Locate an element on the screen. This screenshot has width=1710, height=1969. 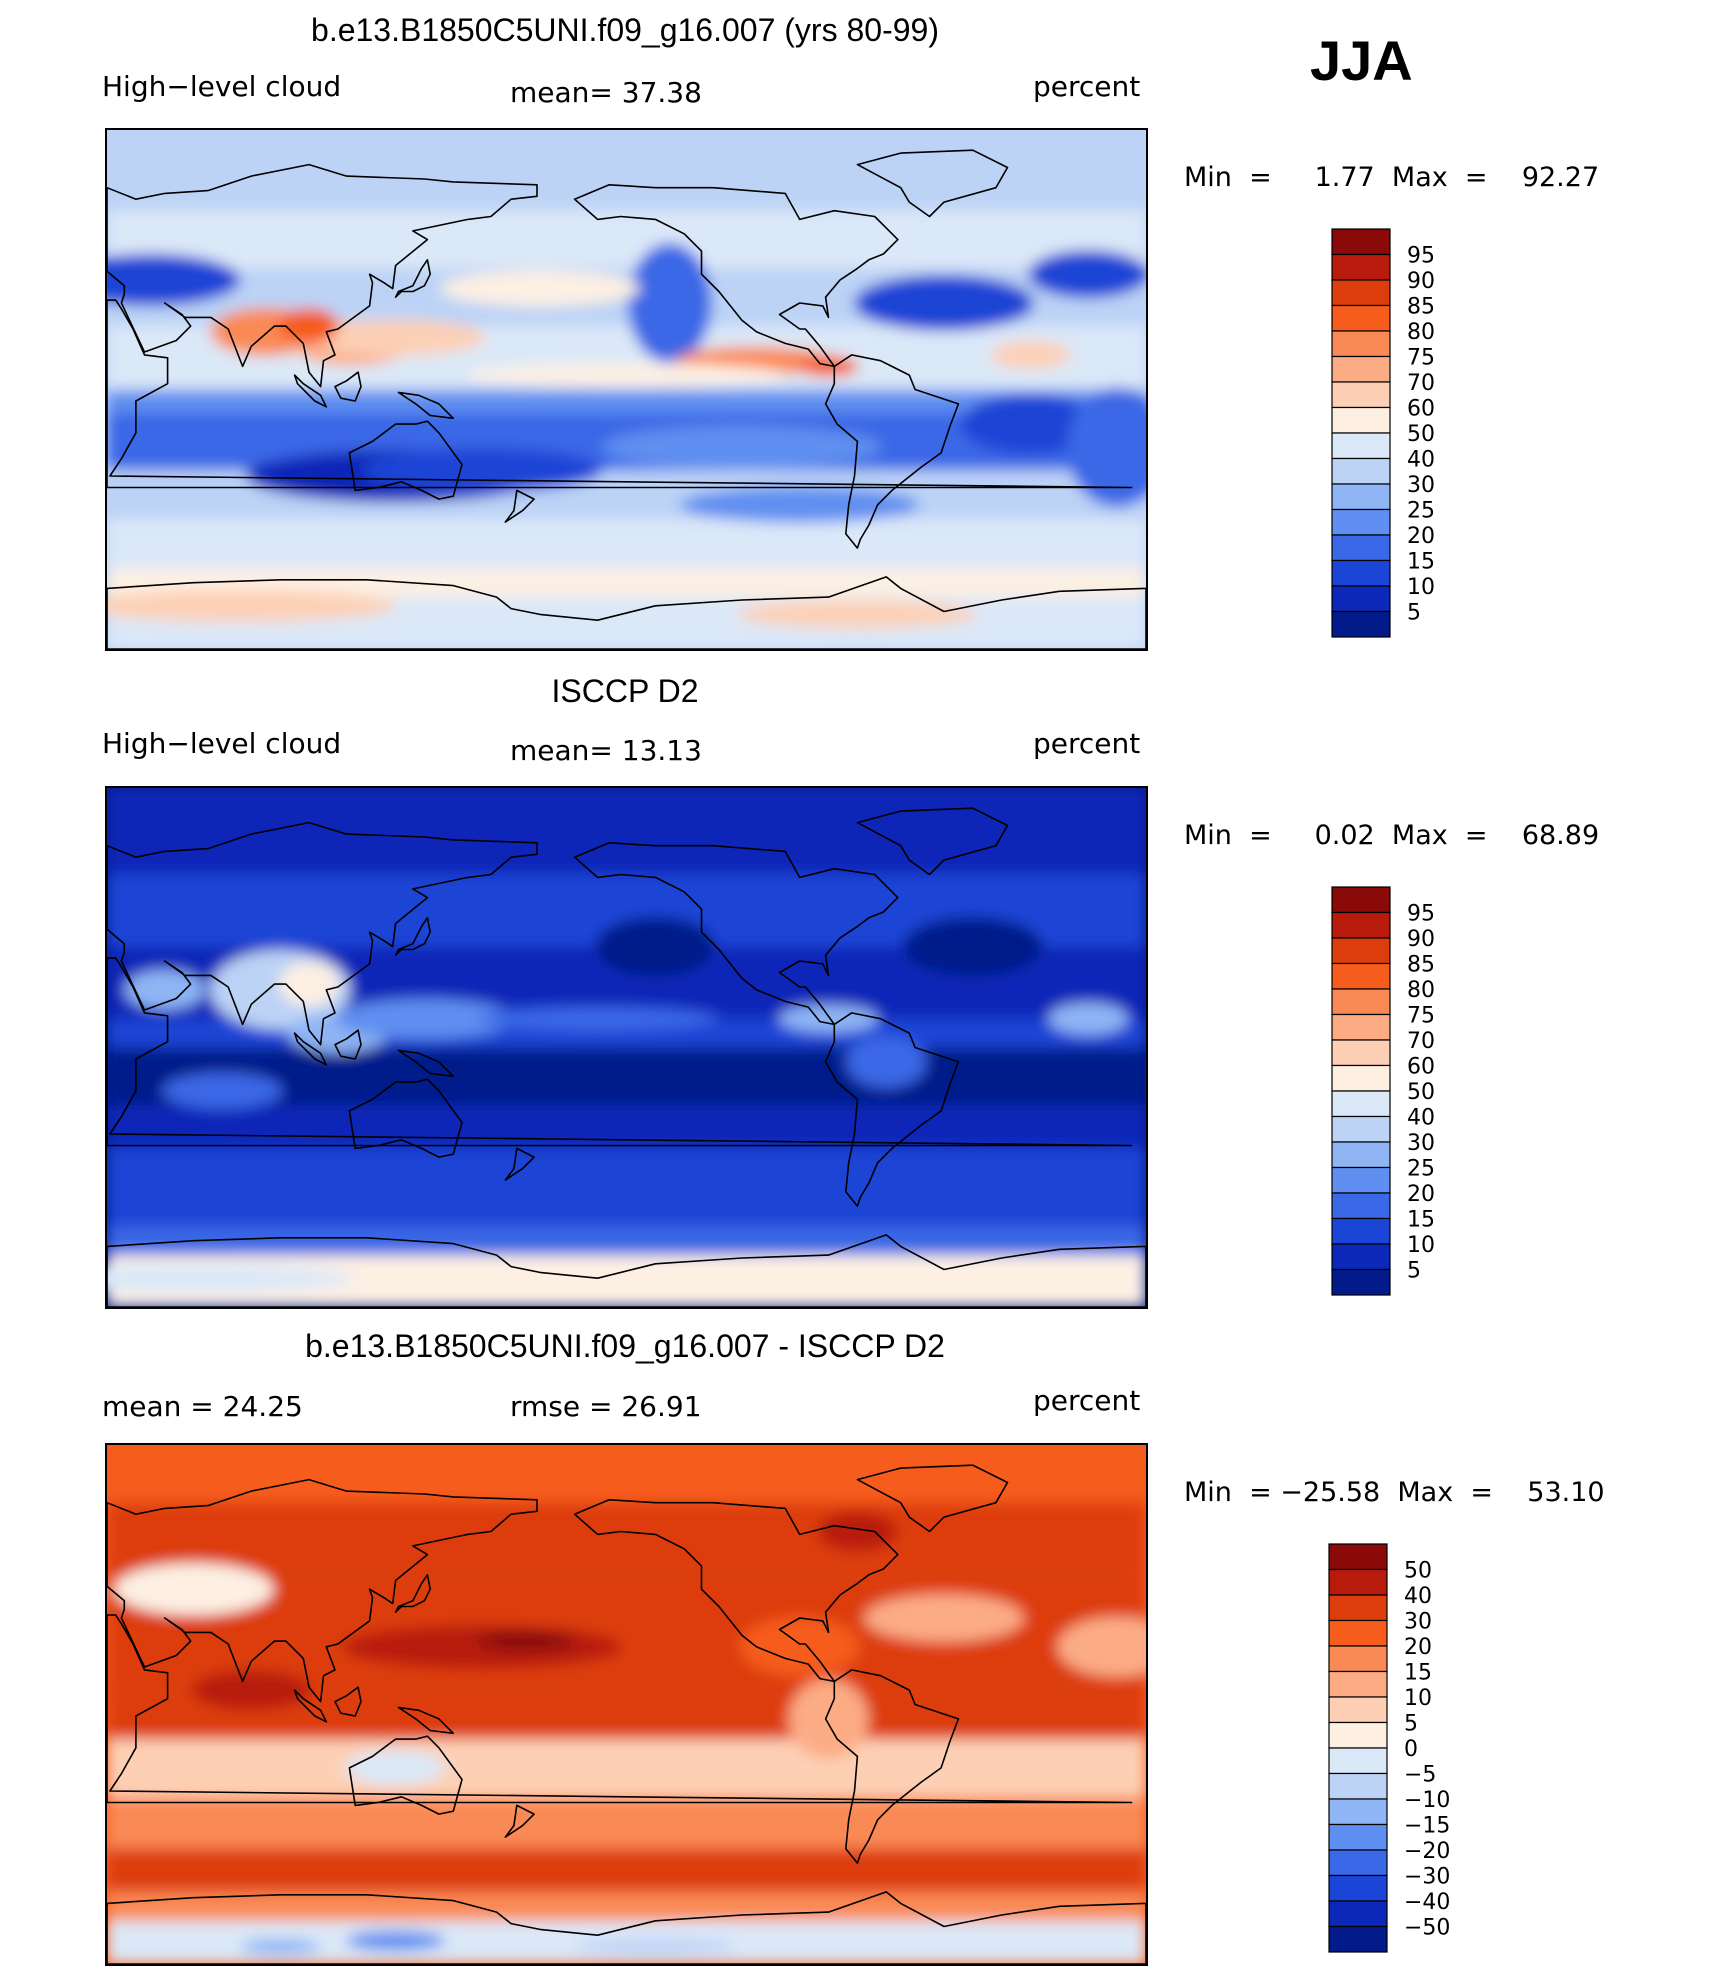
panel-1-units-label: percent is located at coordinates (1087, 86).